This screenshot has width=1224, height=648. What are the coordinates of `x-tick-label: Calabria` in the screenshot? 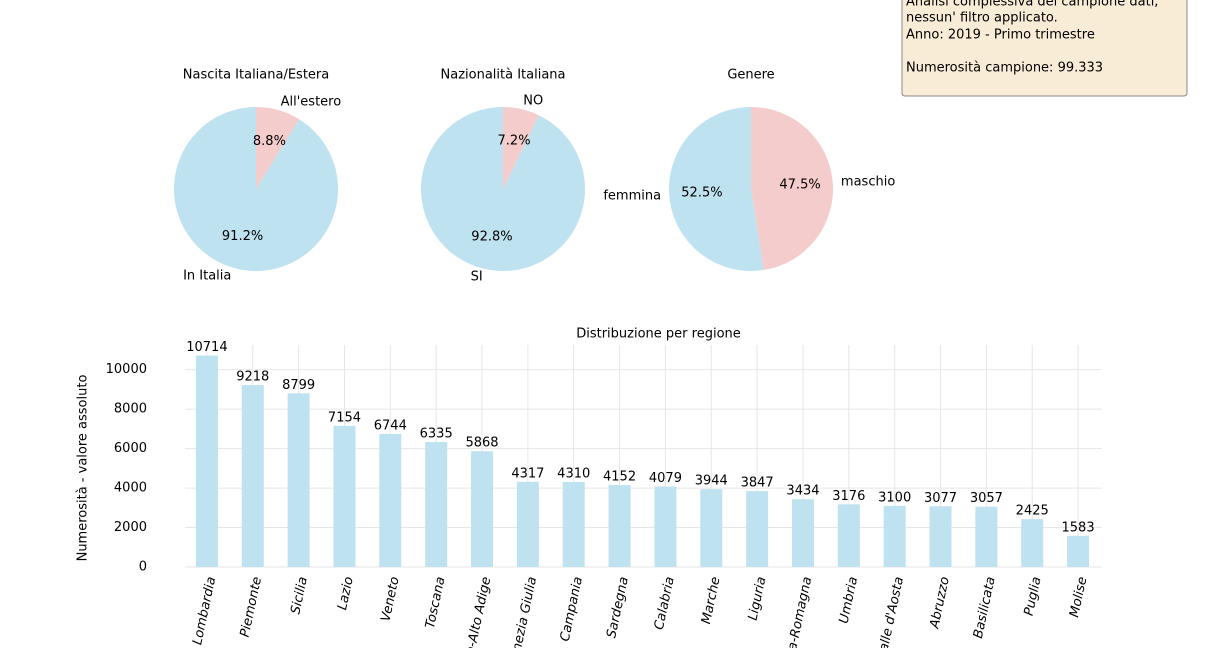 It's located at (665, 603).